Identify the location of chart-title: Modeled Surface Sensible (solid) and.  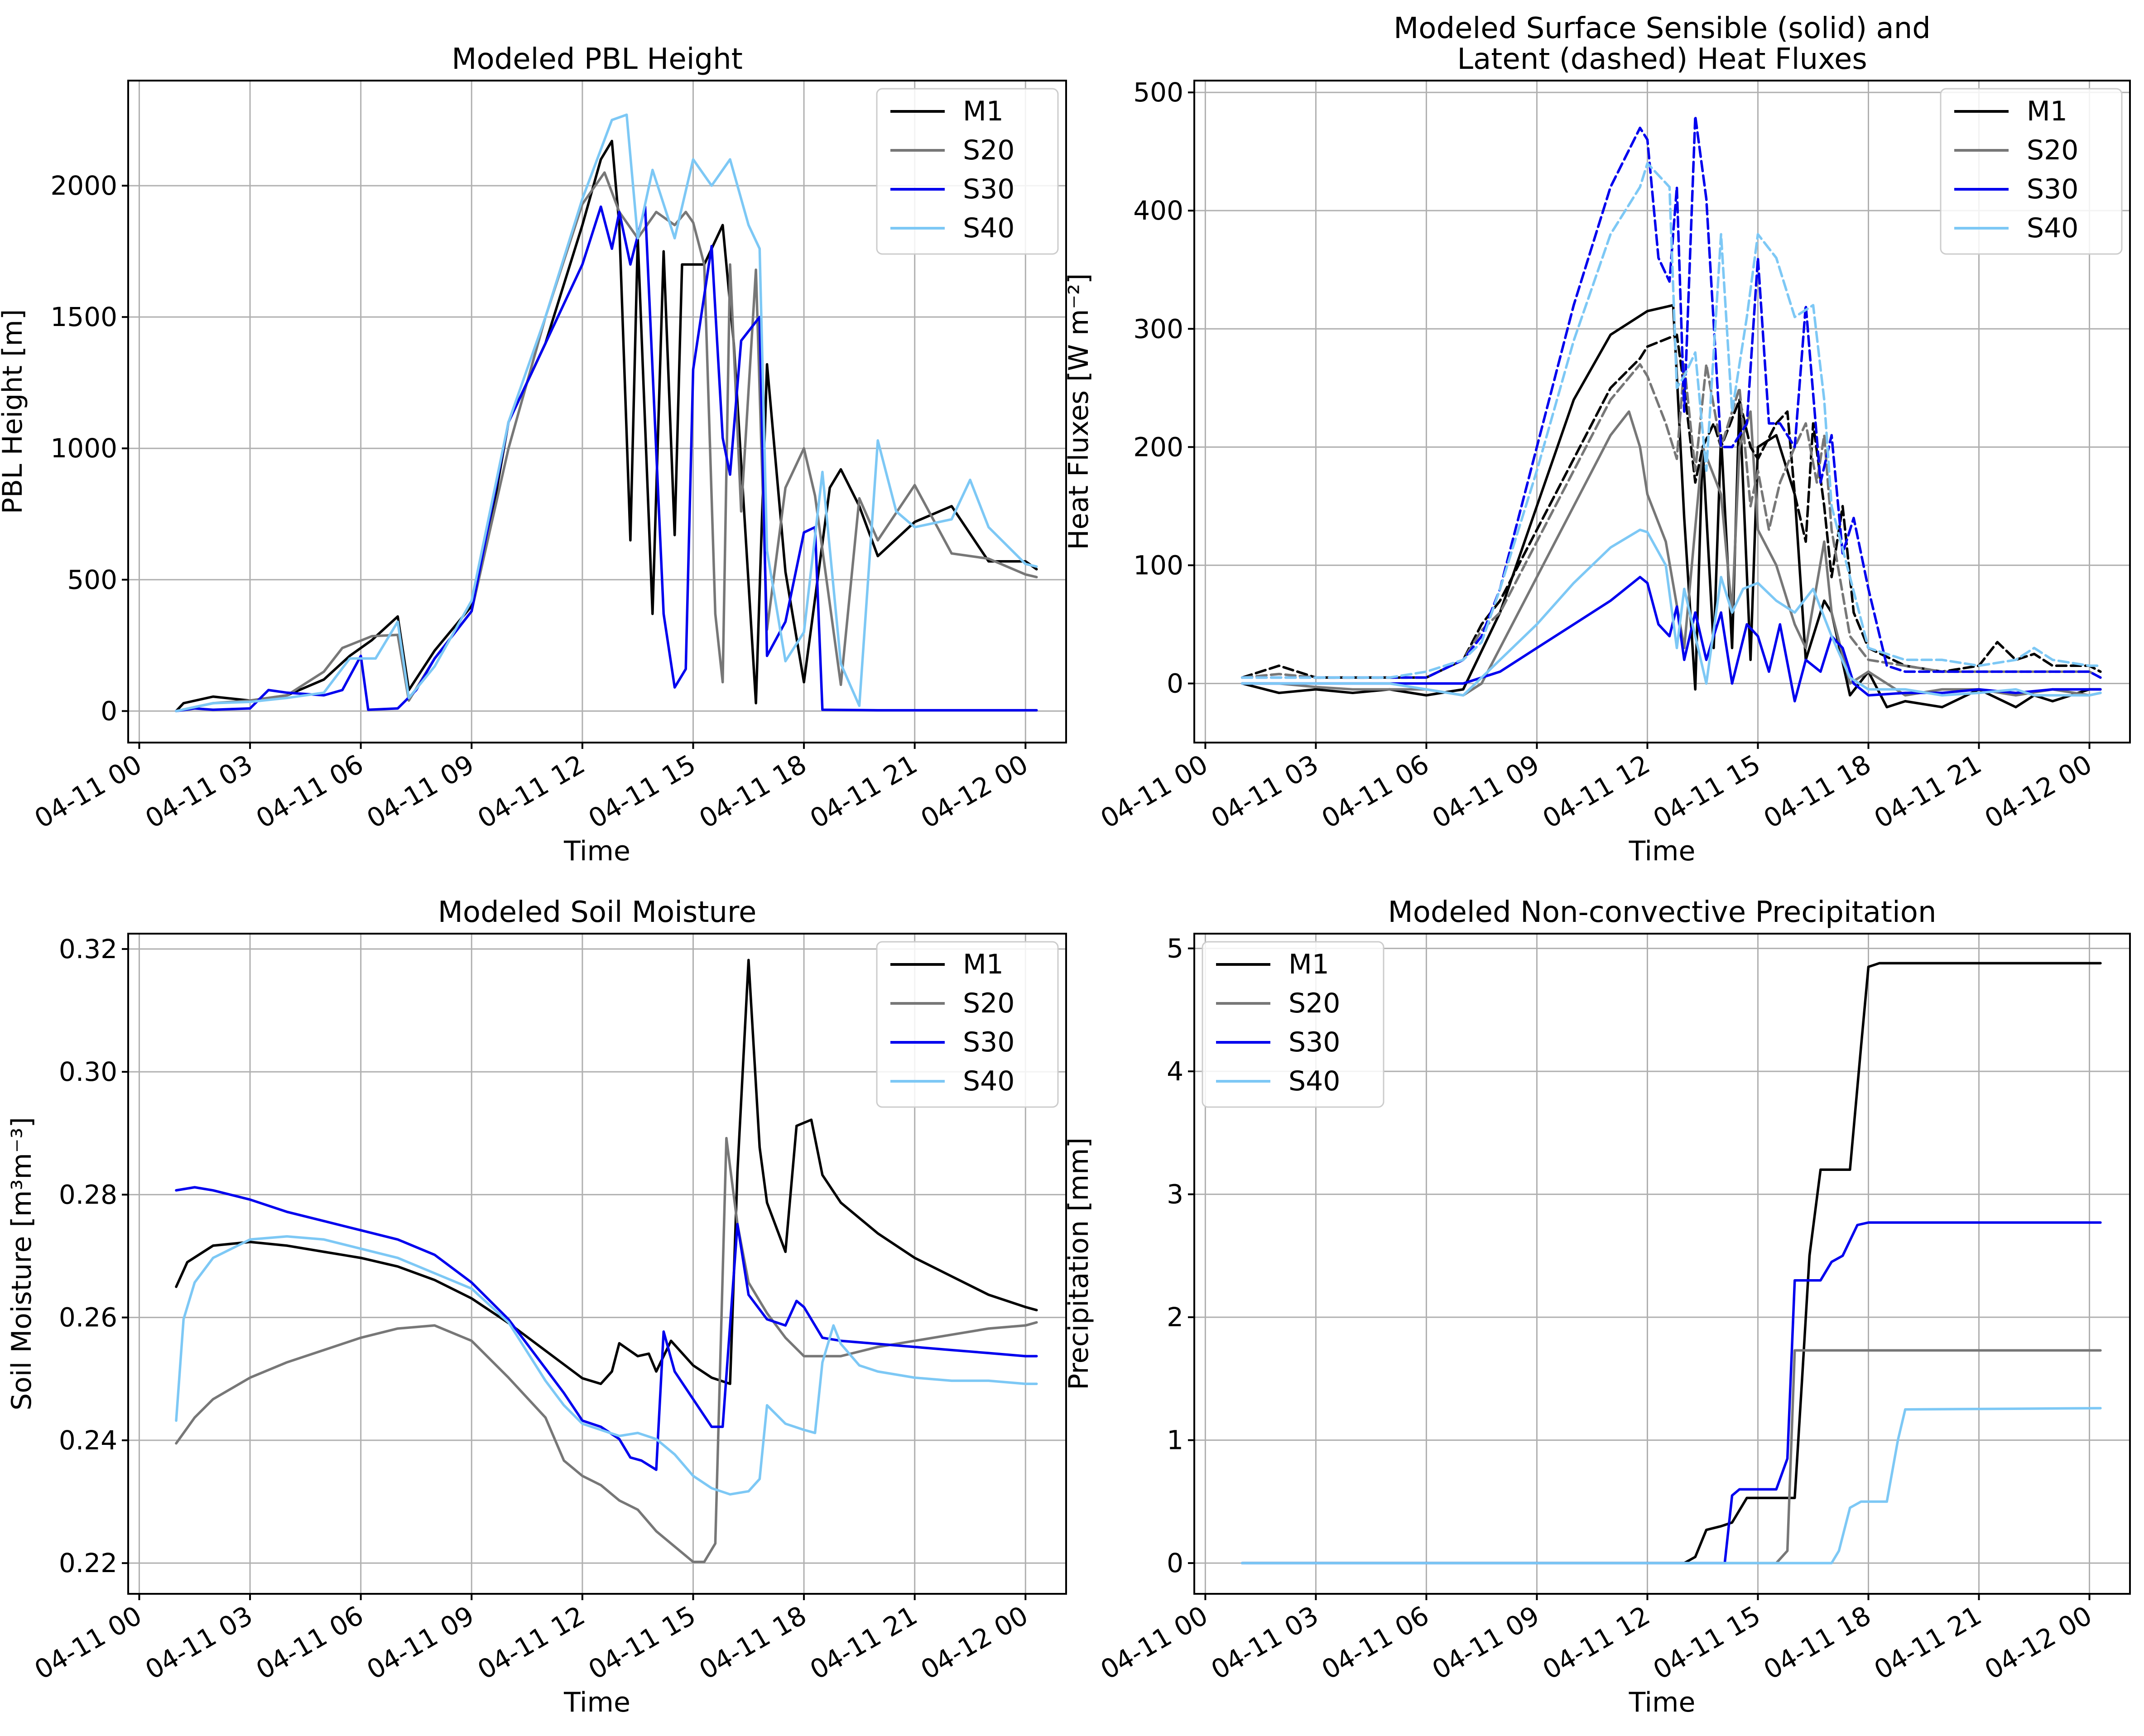
(1662, 28).